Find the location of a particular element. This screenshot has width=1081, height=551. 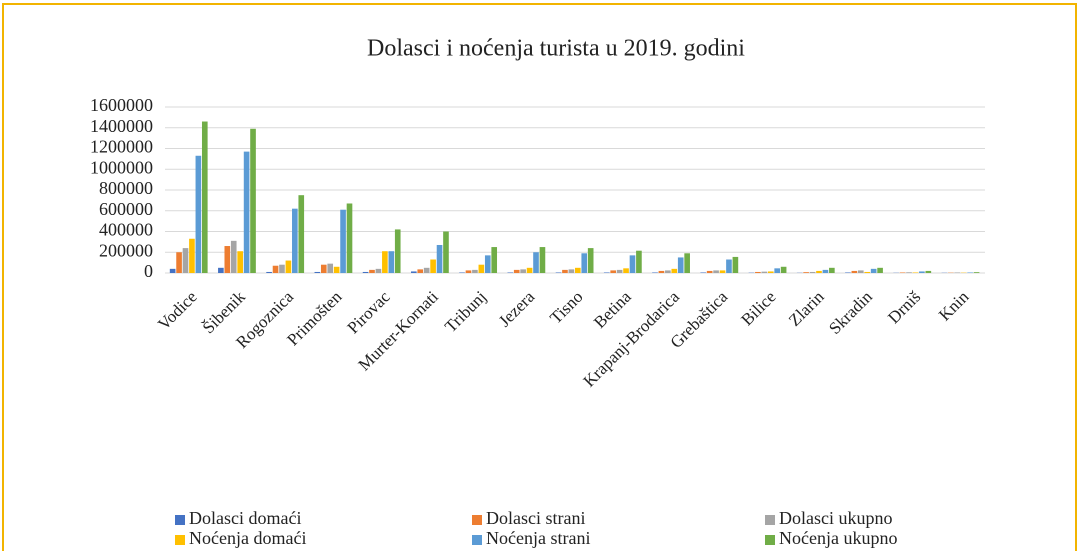

x-tick-label: Tisno is located at coordinates (566, 307).